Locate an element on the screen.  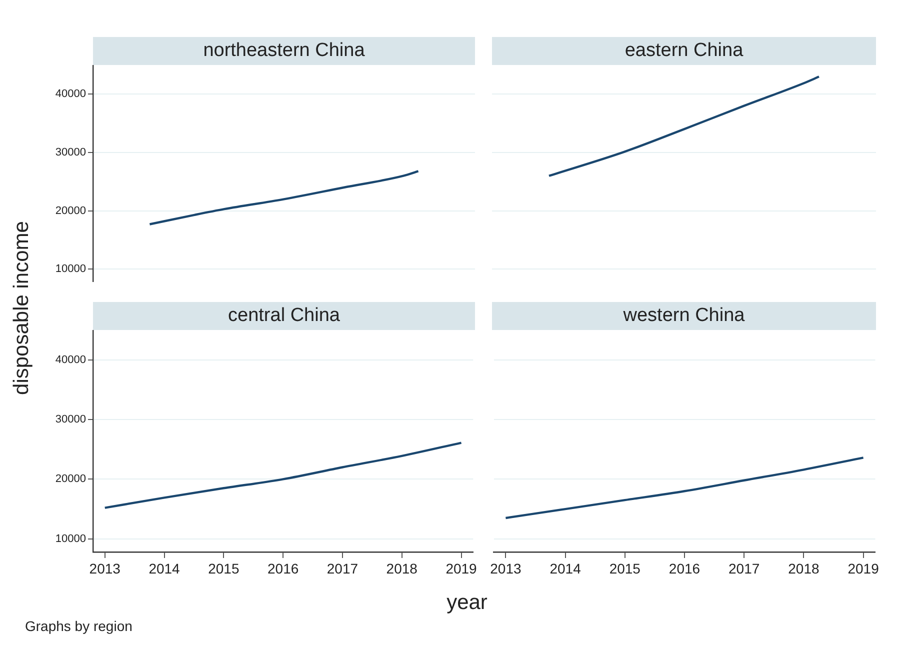
chart-title: eastern China is located at coordinates (684, 51).